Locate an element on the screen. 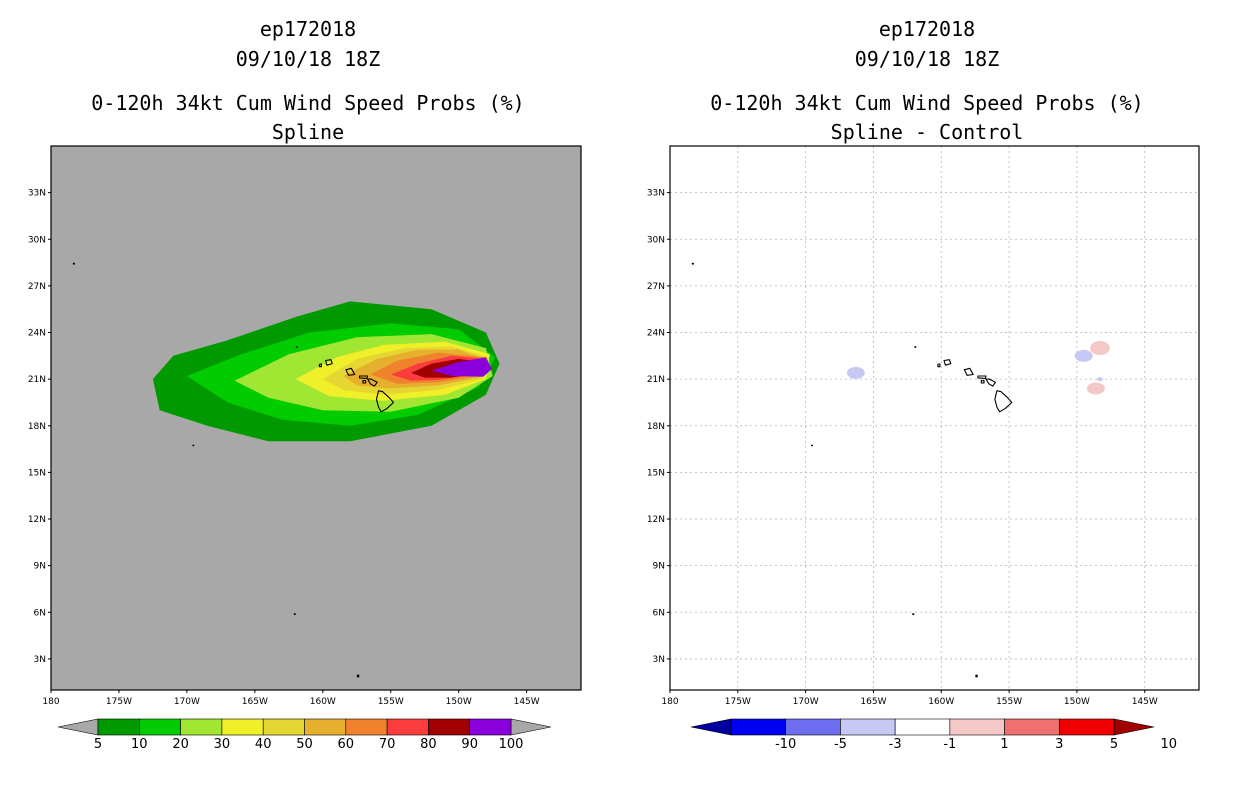  island-kauai is located at coordinates (328, 362).